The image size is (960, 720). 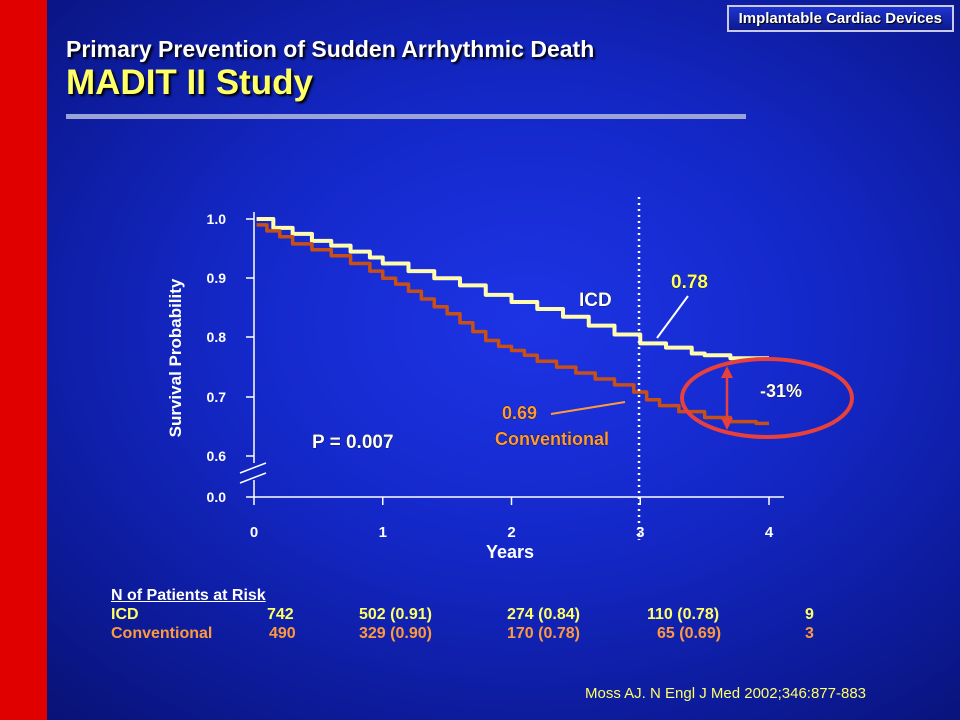 I want to click on risk-cell: 9, so click(x=809, y=614).